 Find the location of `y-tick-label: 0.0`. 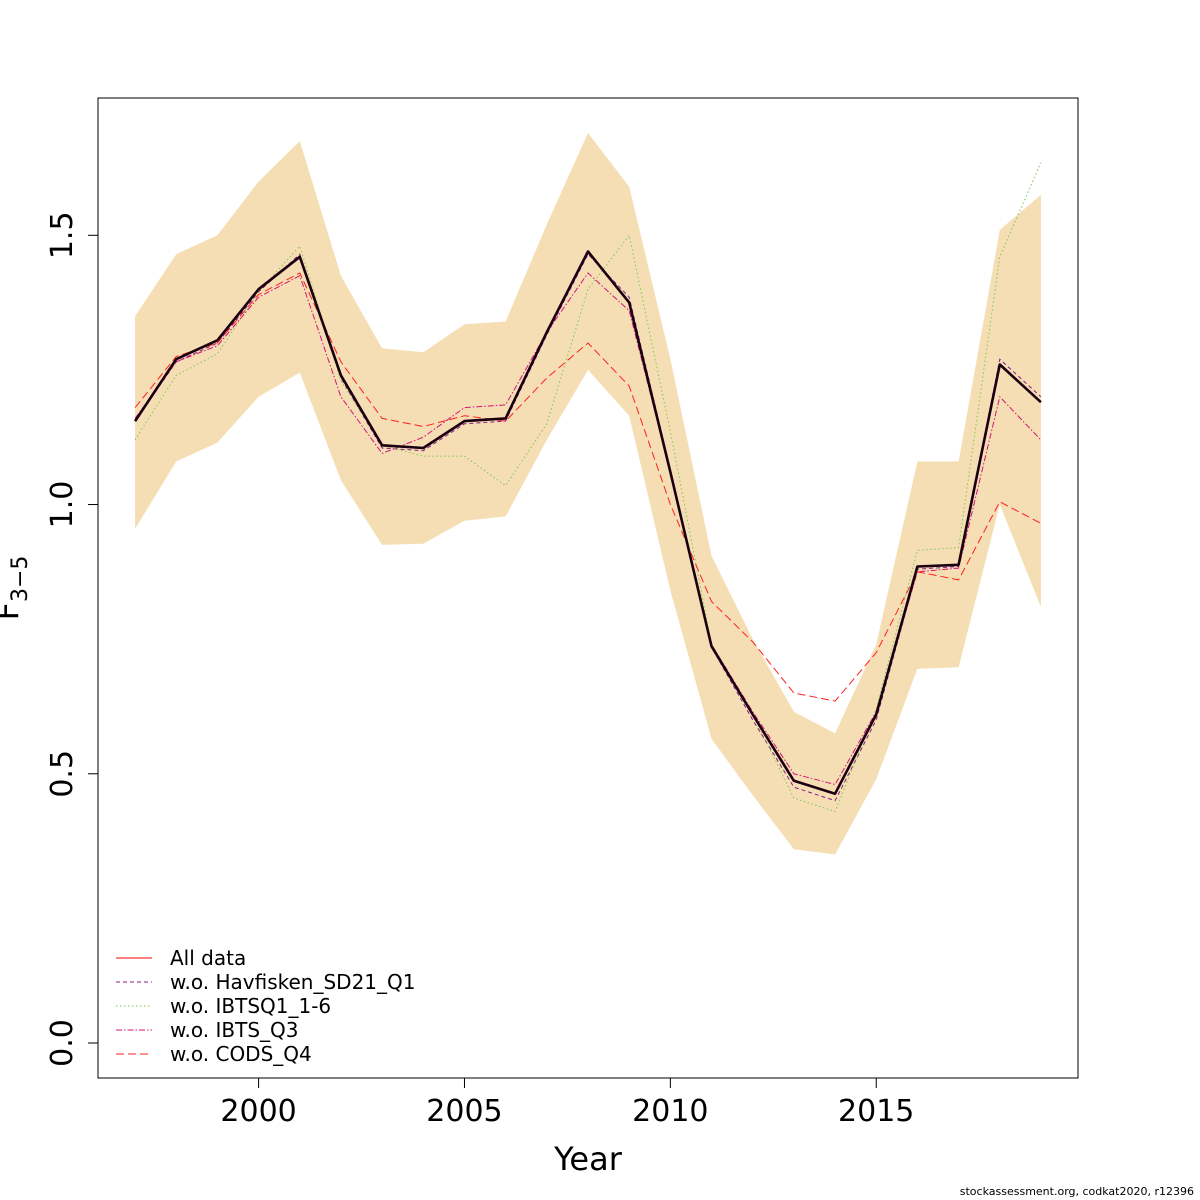

y-tick-label: 0.0 is located at coordinates (62, 1043).